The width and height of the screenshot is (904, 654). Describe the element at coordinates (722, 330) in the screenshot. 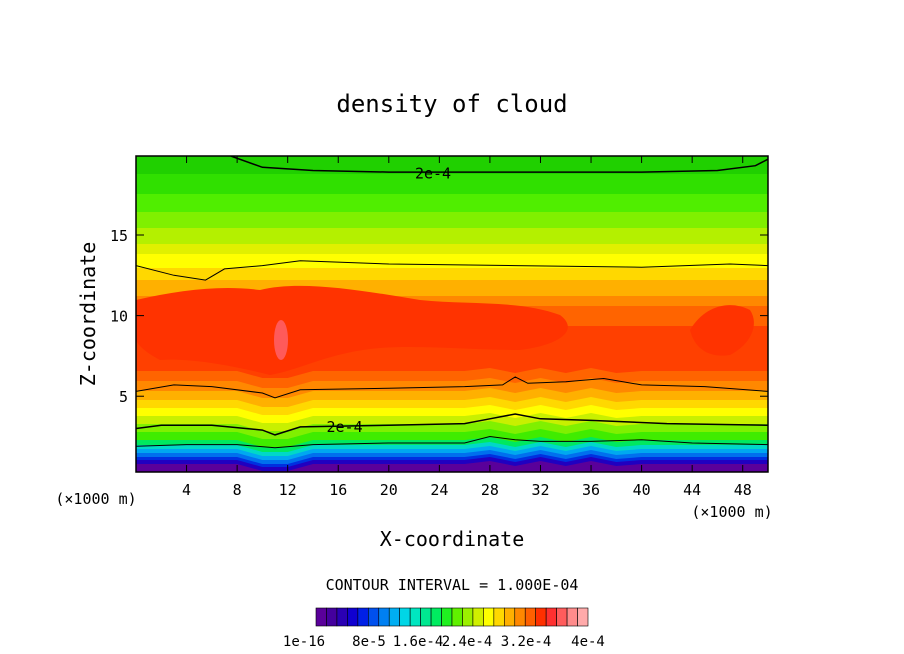

I see `red-core-east` at that location.